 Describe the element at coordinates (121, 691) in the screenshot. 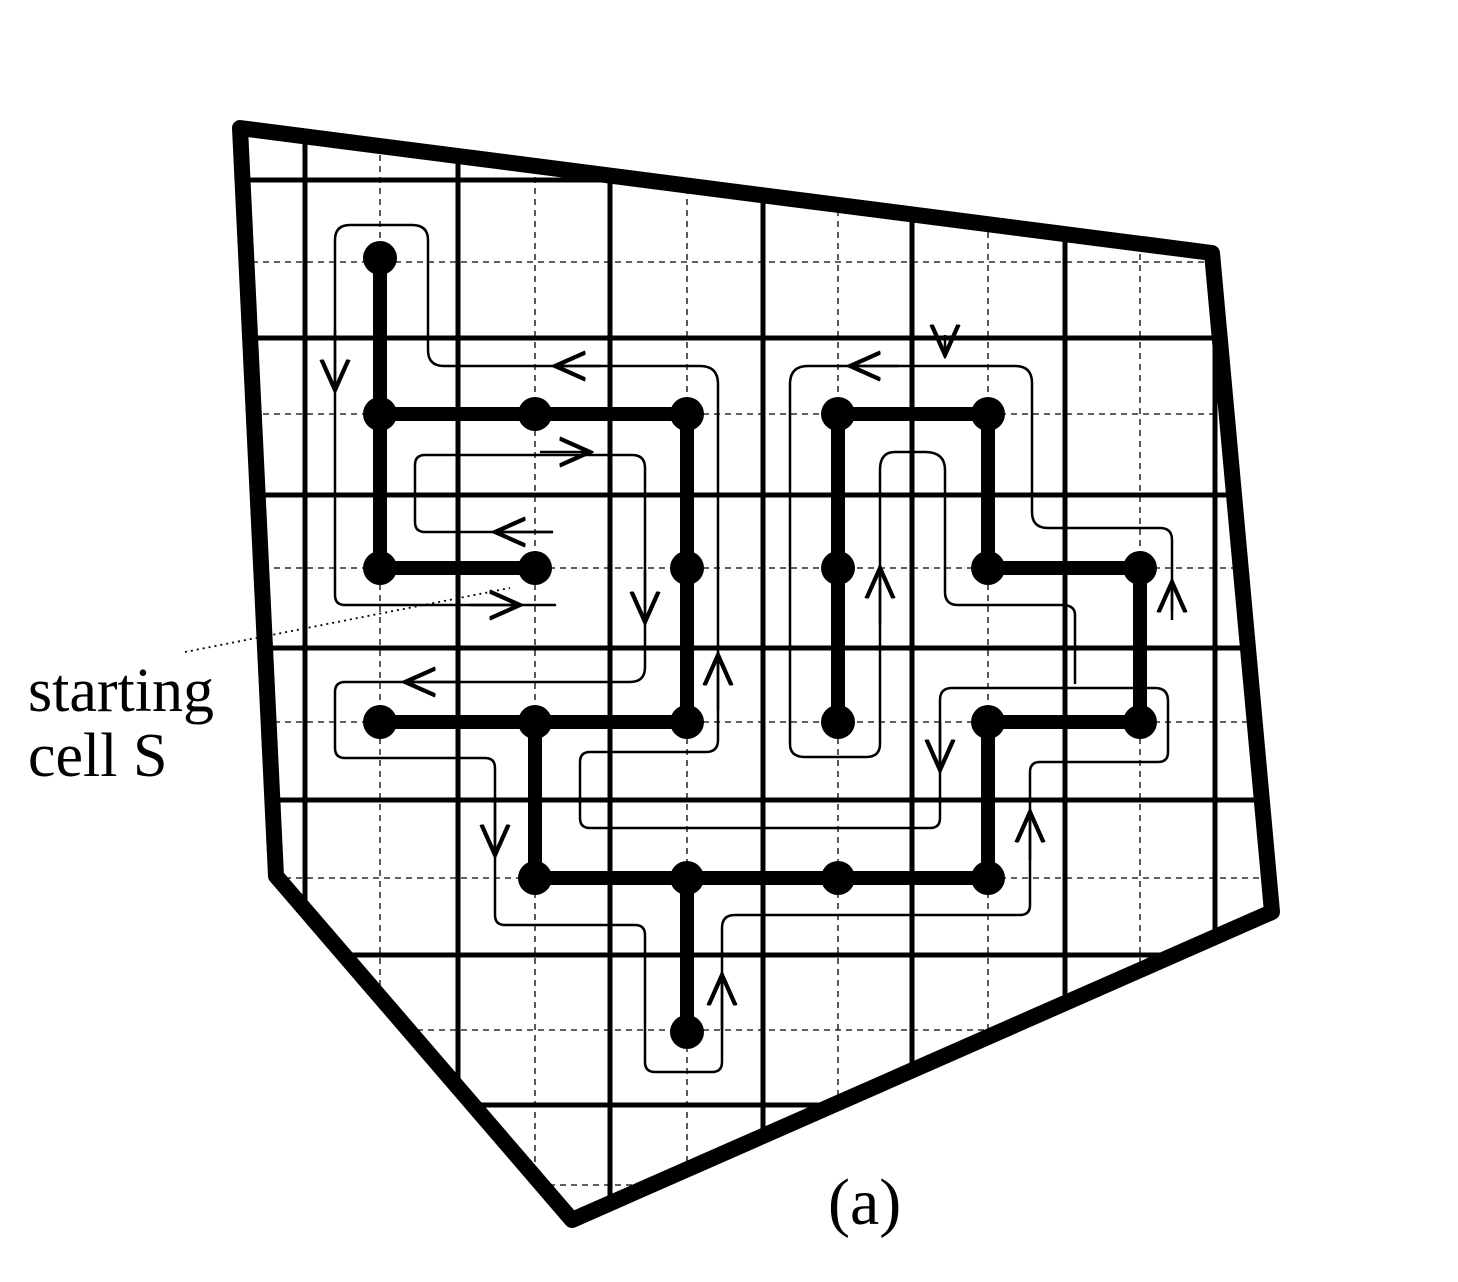

I see `starting-cell-label-line1: starting` at that location.